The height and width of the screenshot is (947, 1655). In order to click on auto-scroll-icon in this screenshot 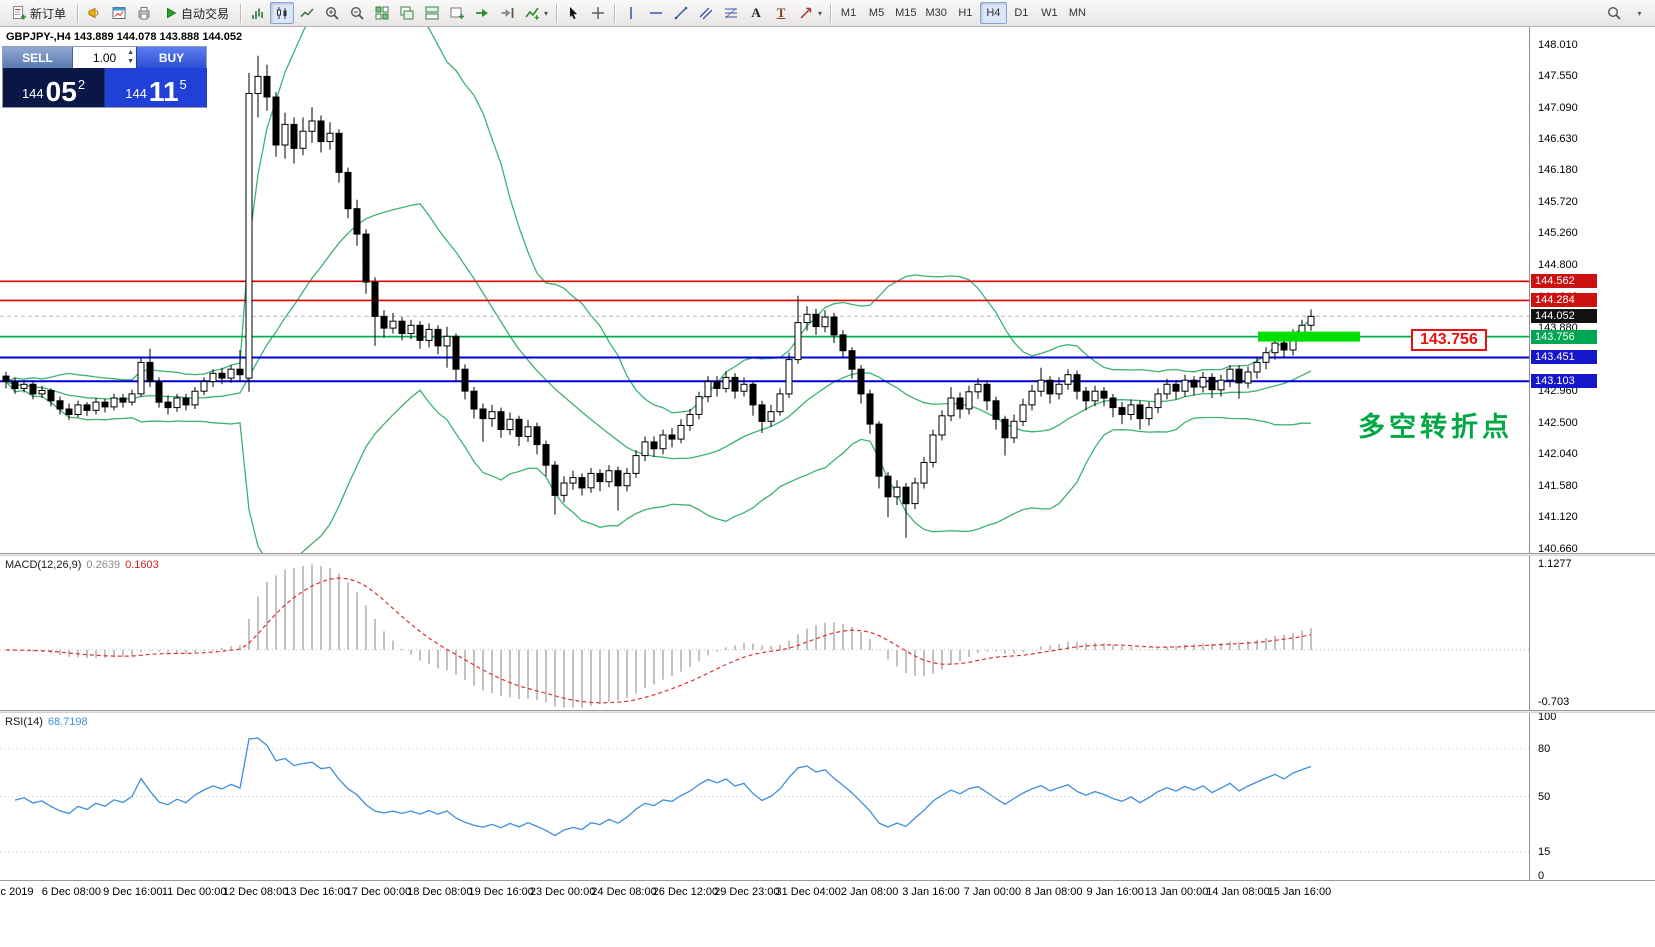, I will do `click(482, 13)`.